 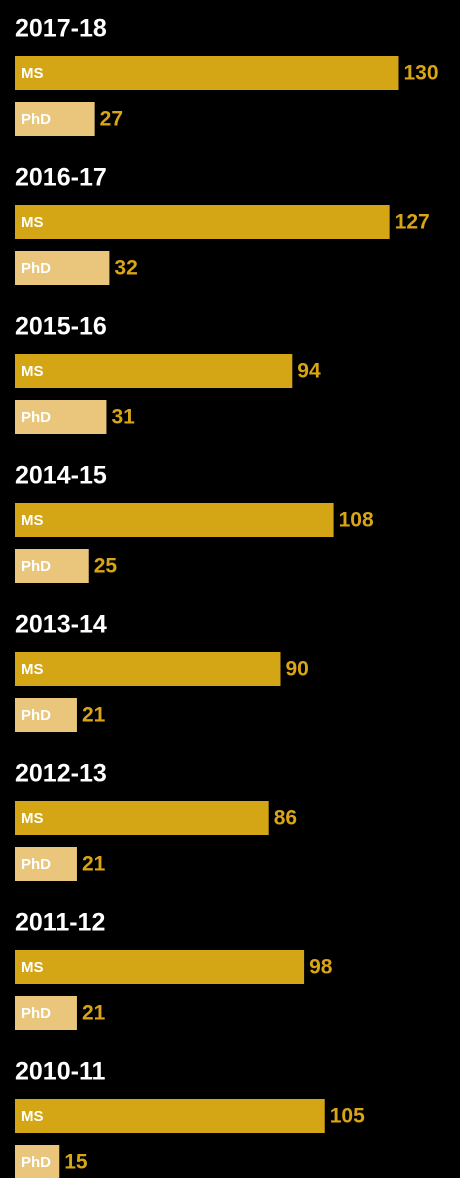 What do you see at coordinates (347, 1116) in the screenshot?
I see `value-label: 105` at bounding box center [347, 1116].